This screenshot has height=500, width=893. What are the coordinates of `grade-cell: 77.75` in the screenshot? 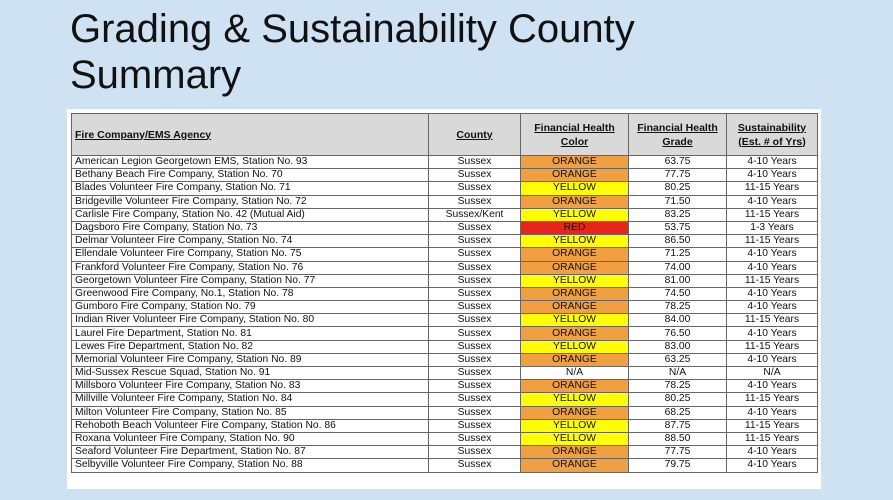 It's located at (677, 452).